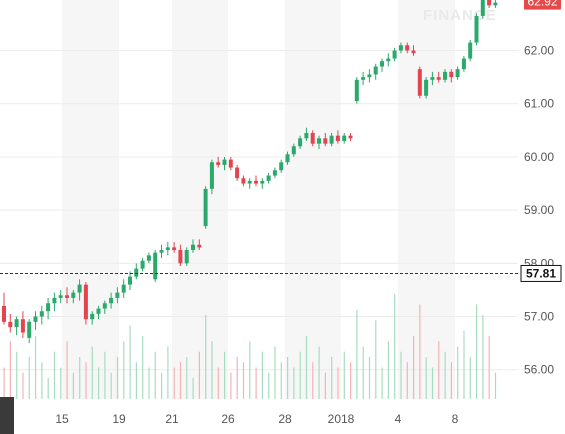  I want to click on y-tick-label: 60.00, so click(539, 157).